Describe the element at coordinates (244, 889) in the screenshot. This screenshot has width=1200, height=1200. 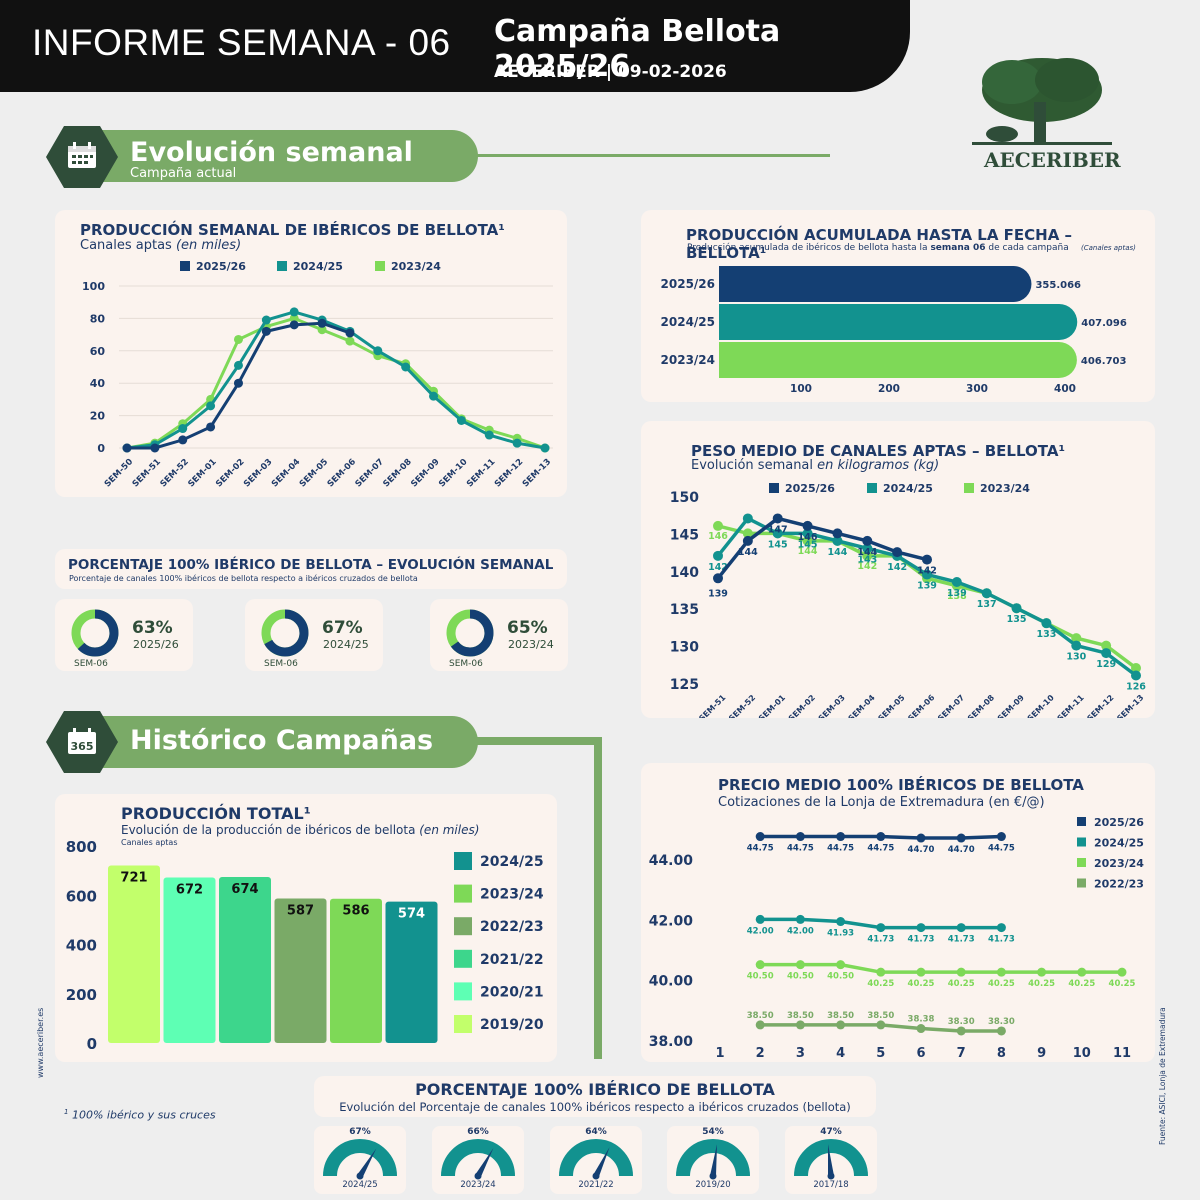
I see `bar-value-label: 674` at that location.